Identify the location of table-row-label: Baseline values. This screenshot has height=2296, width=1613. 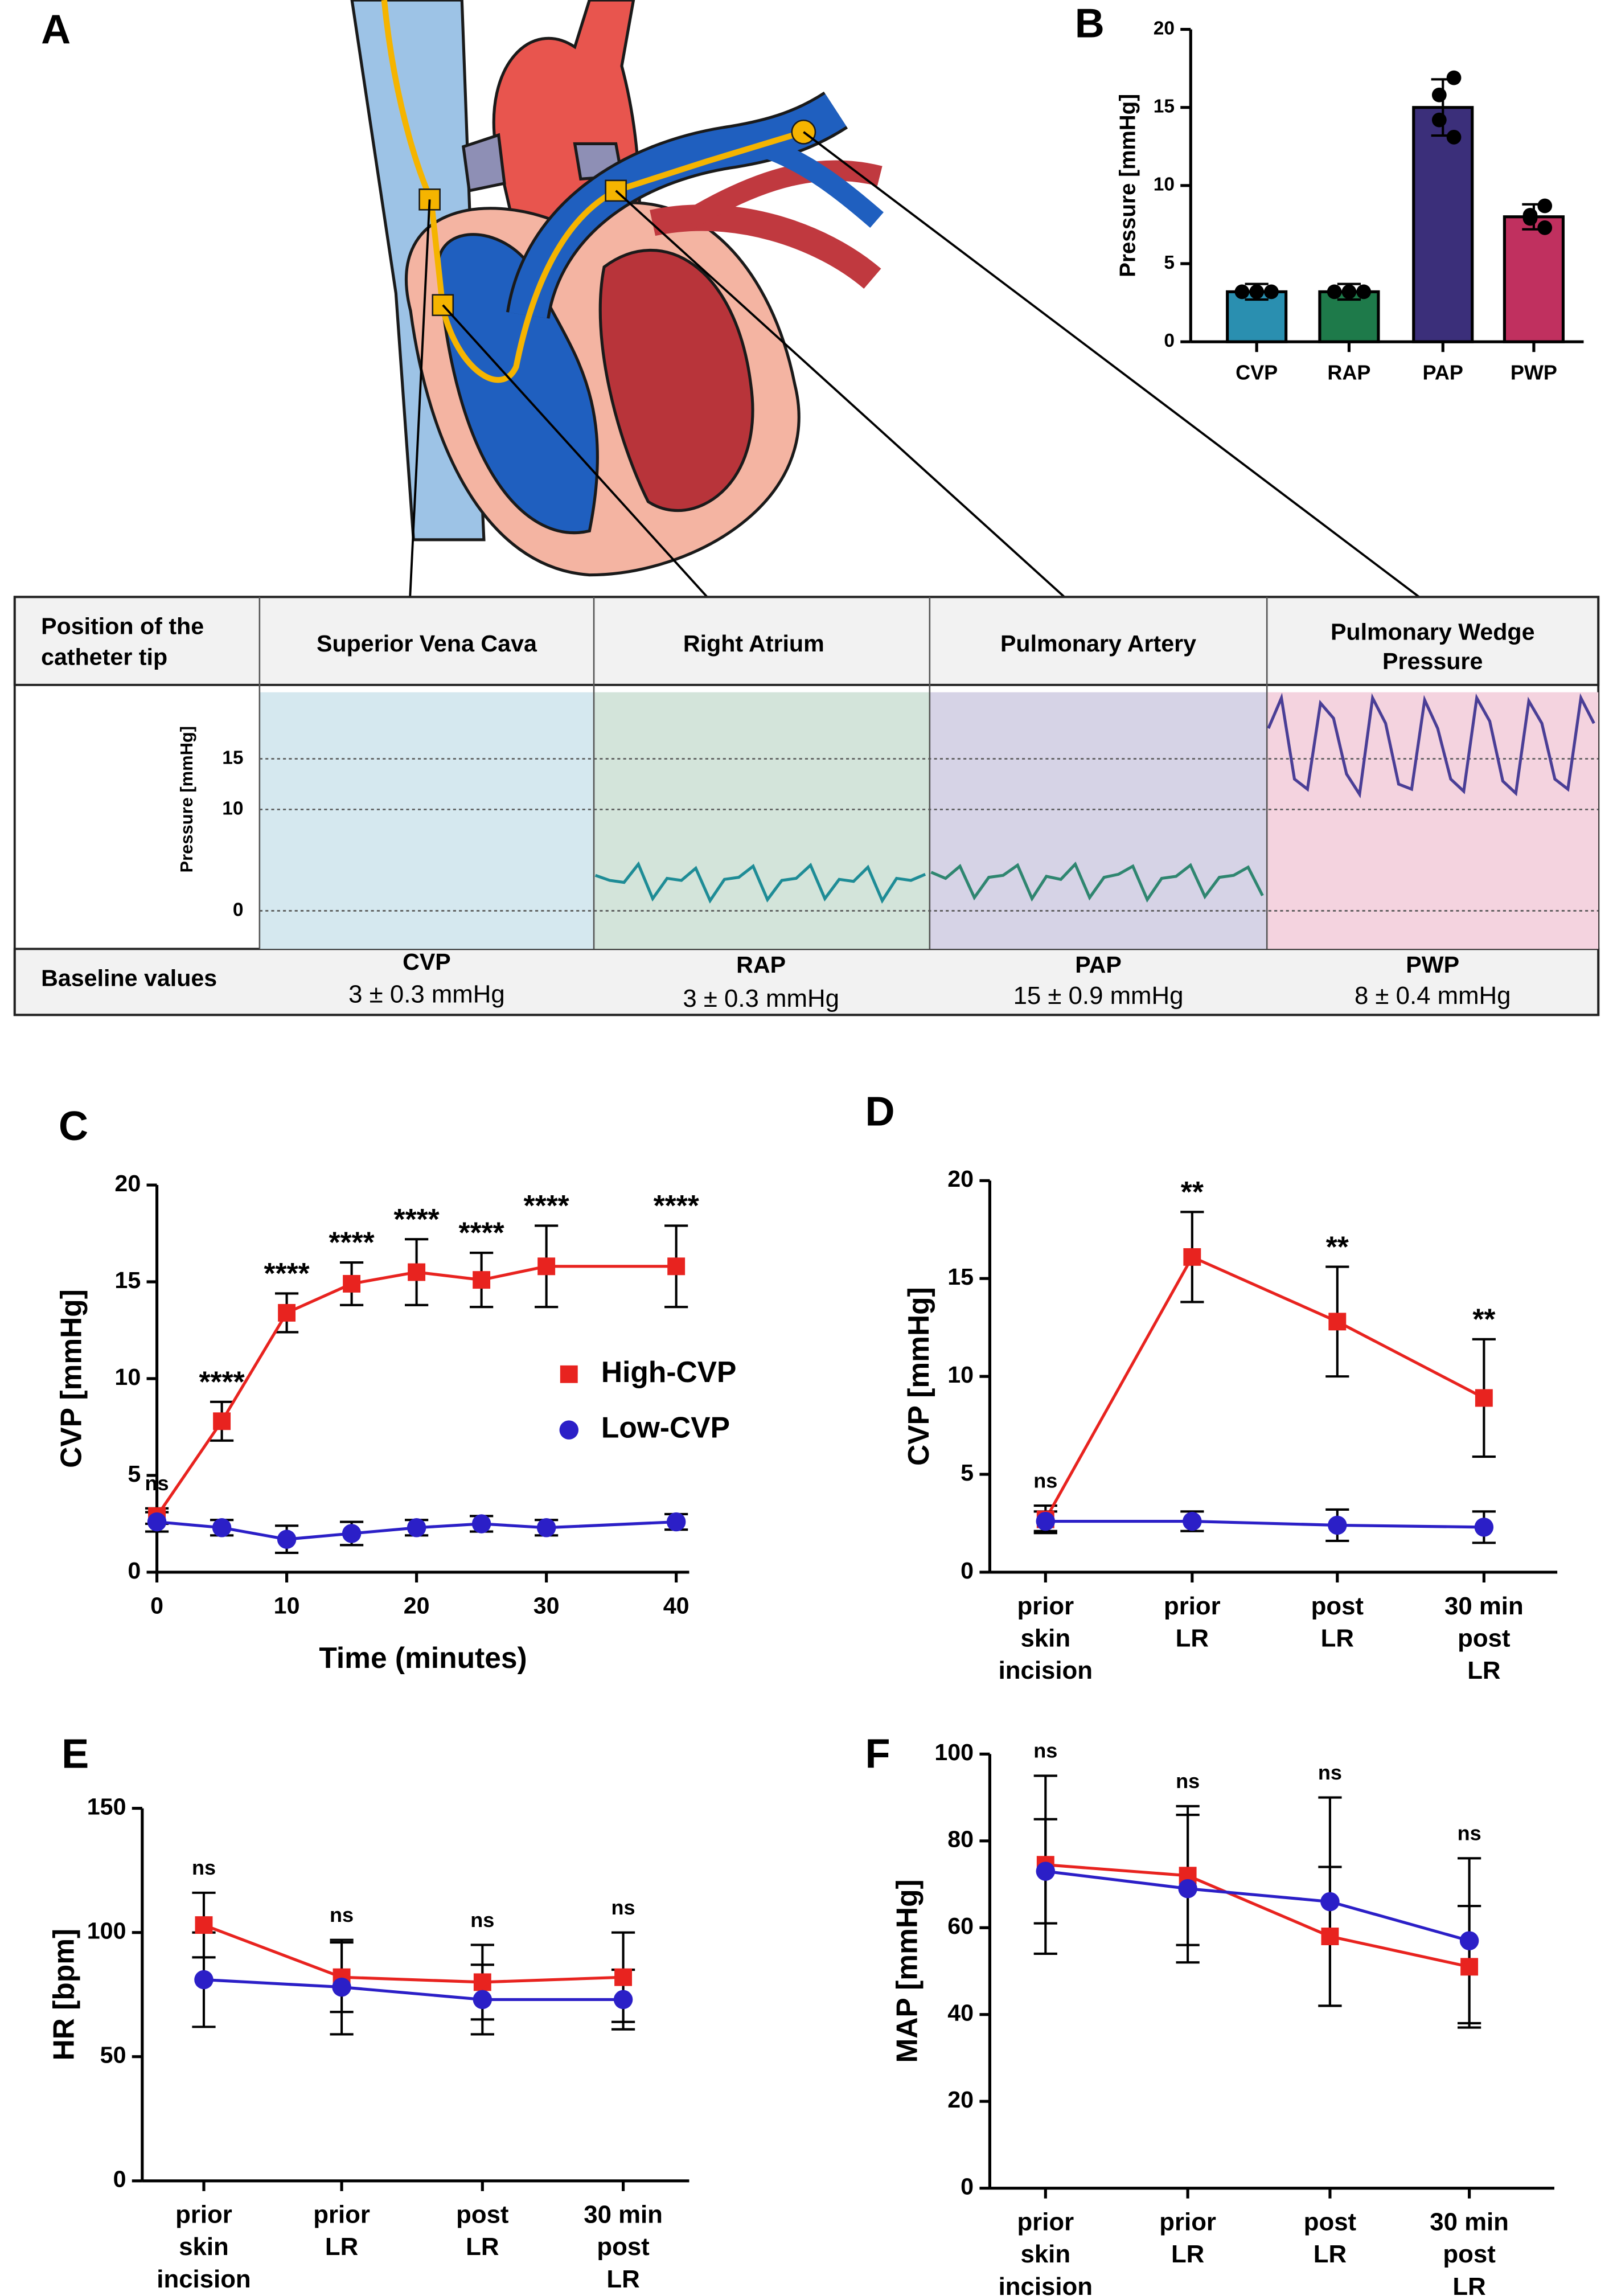
(129, 978).